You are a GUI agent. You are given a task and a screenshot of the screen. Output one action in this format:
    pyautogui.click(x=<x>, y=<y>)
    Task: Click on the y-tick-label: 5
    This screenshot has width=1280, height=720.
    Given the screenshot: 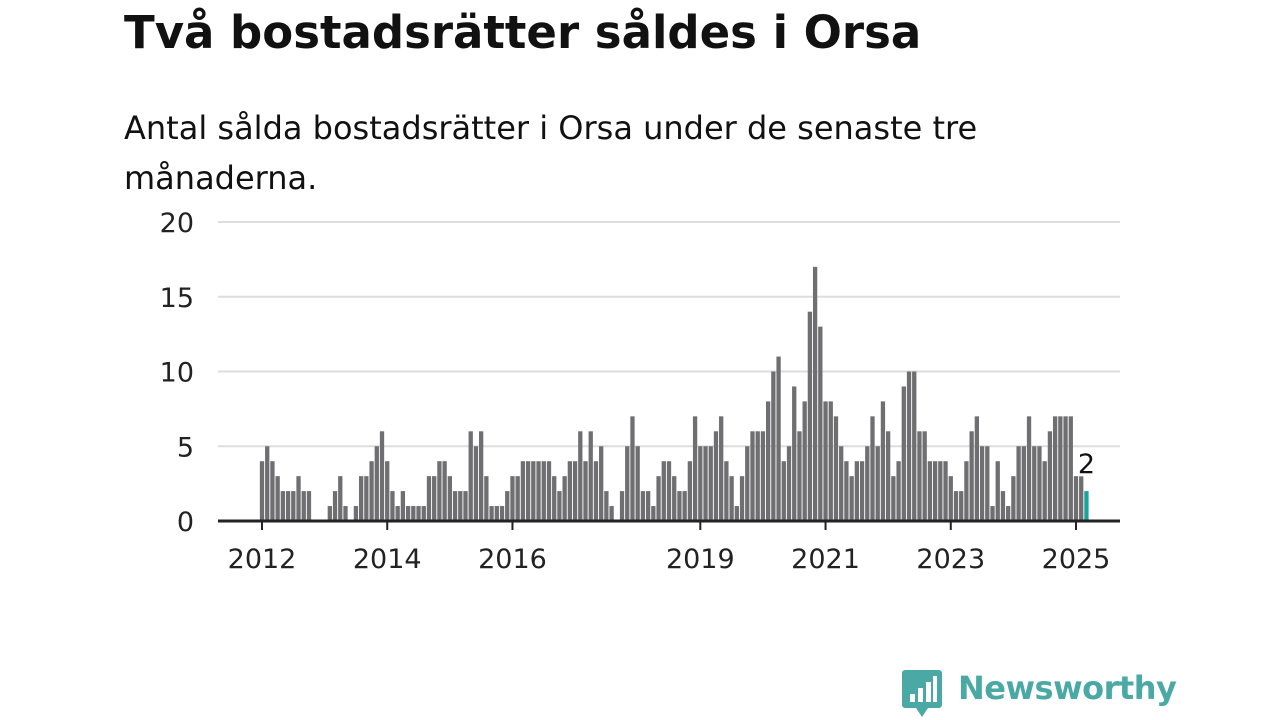 What is the action you would take?
    pyautogui.click(x=185, y=447)
    